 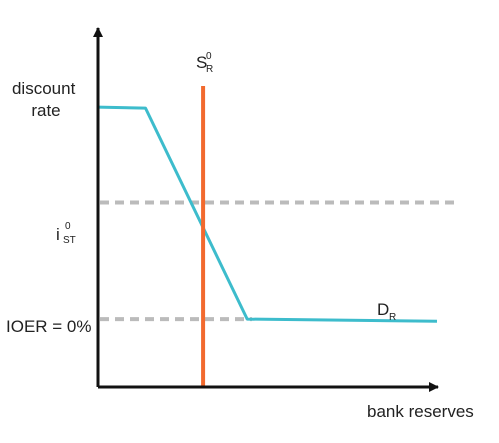 I want to click on short-term-rate-sup: 0, so click(x=68, y=226).